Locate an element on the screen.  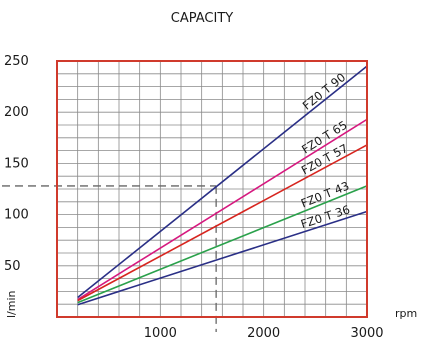
y-axis-label: l/min is located at coordinates (11, 304).